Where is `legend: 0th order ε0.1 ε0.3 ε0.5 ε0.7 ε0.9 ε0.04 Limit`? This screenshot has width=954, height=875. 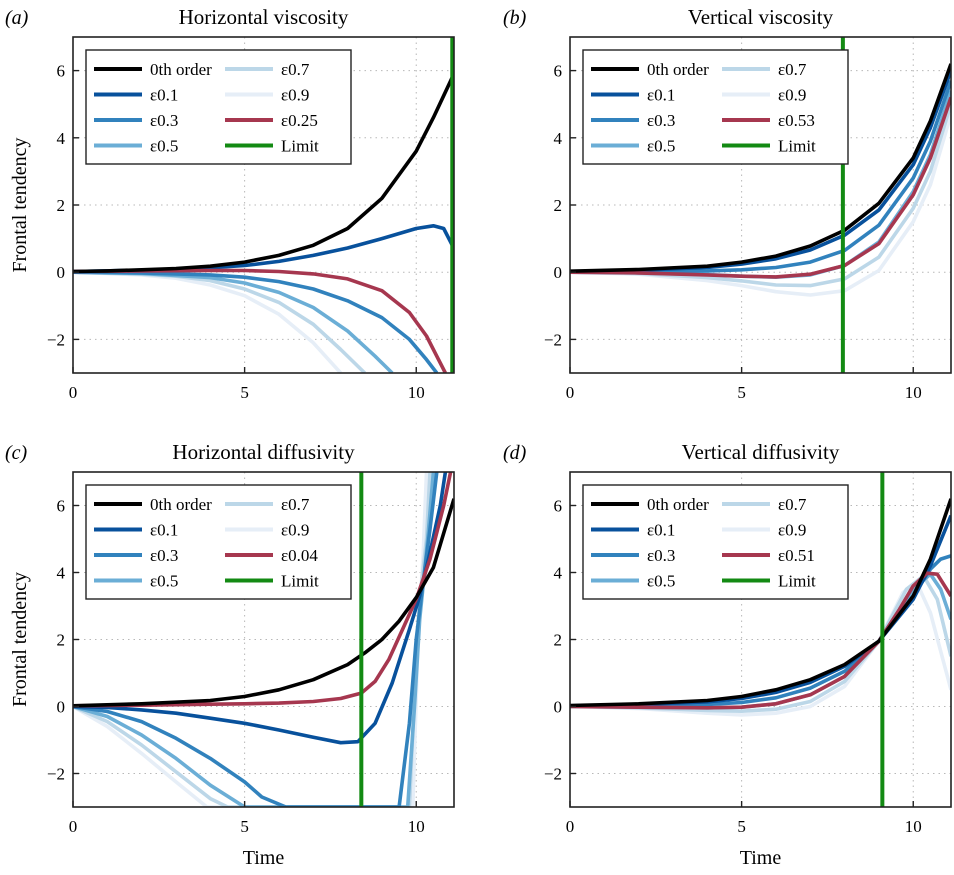
legend: 0th order ε0.1 ε0.3 ε0.5 ε0.7 ε0.9 ε0.04 Limit is located at coordinates (218, 542).